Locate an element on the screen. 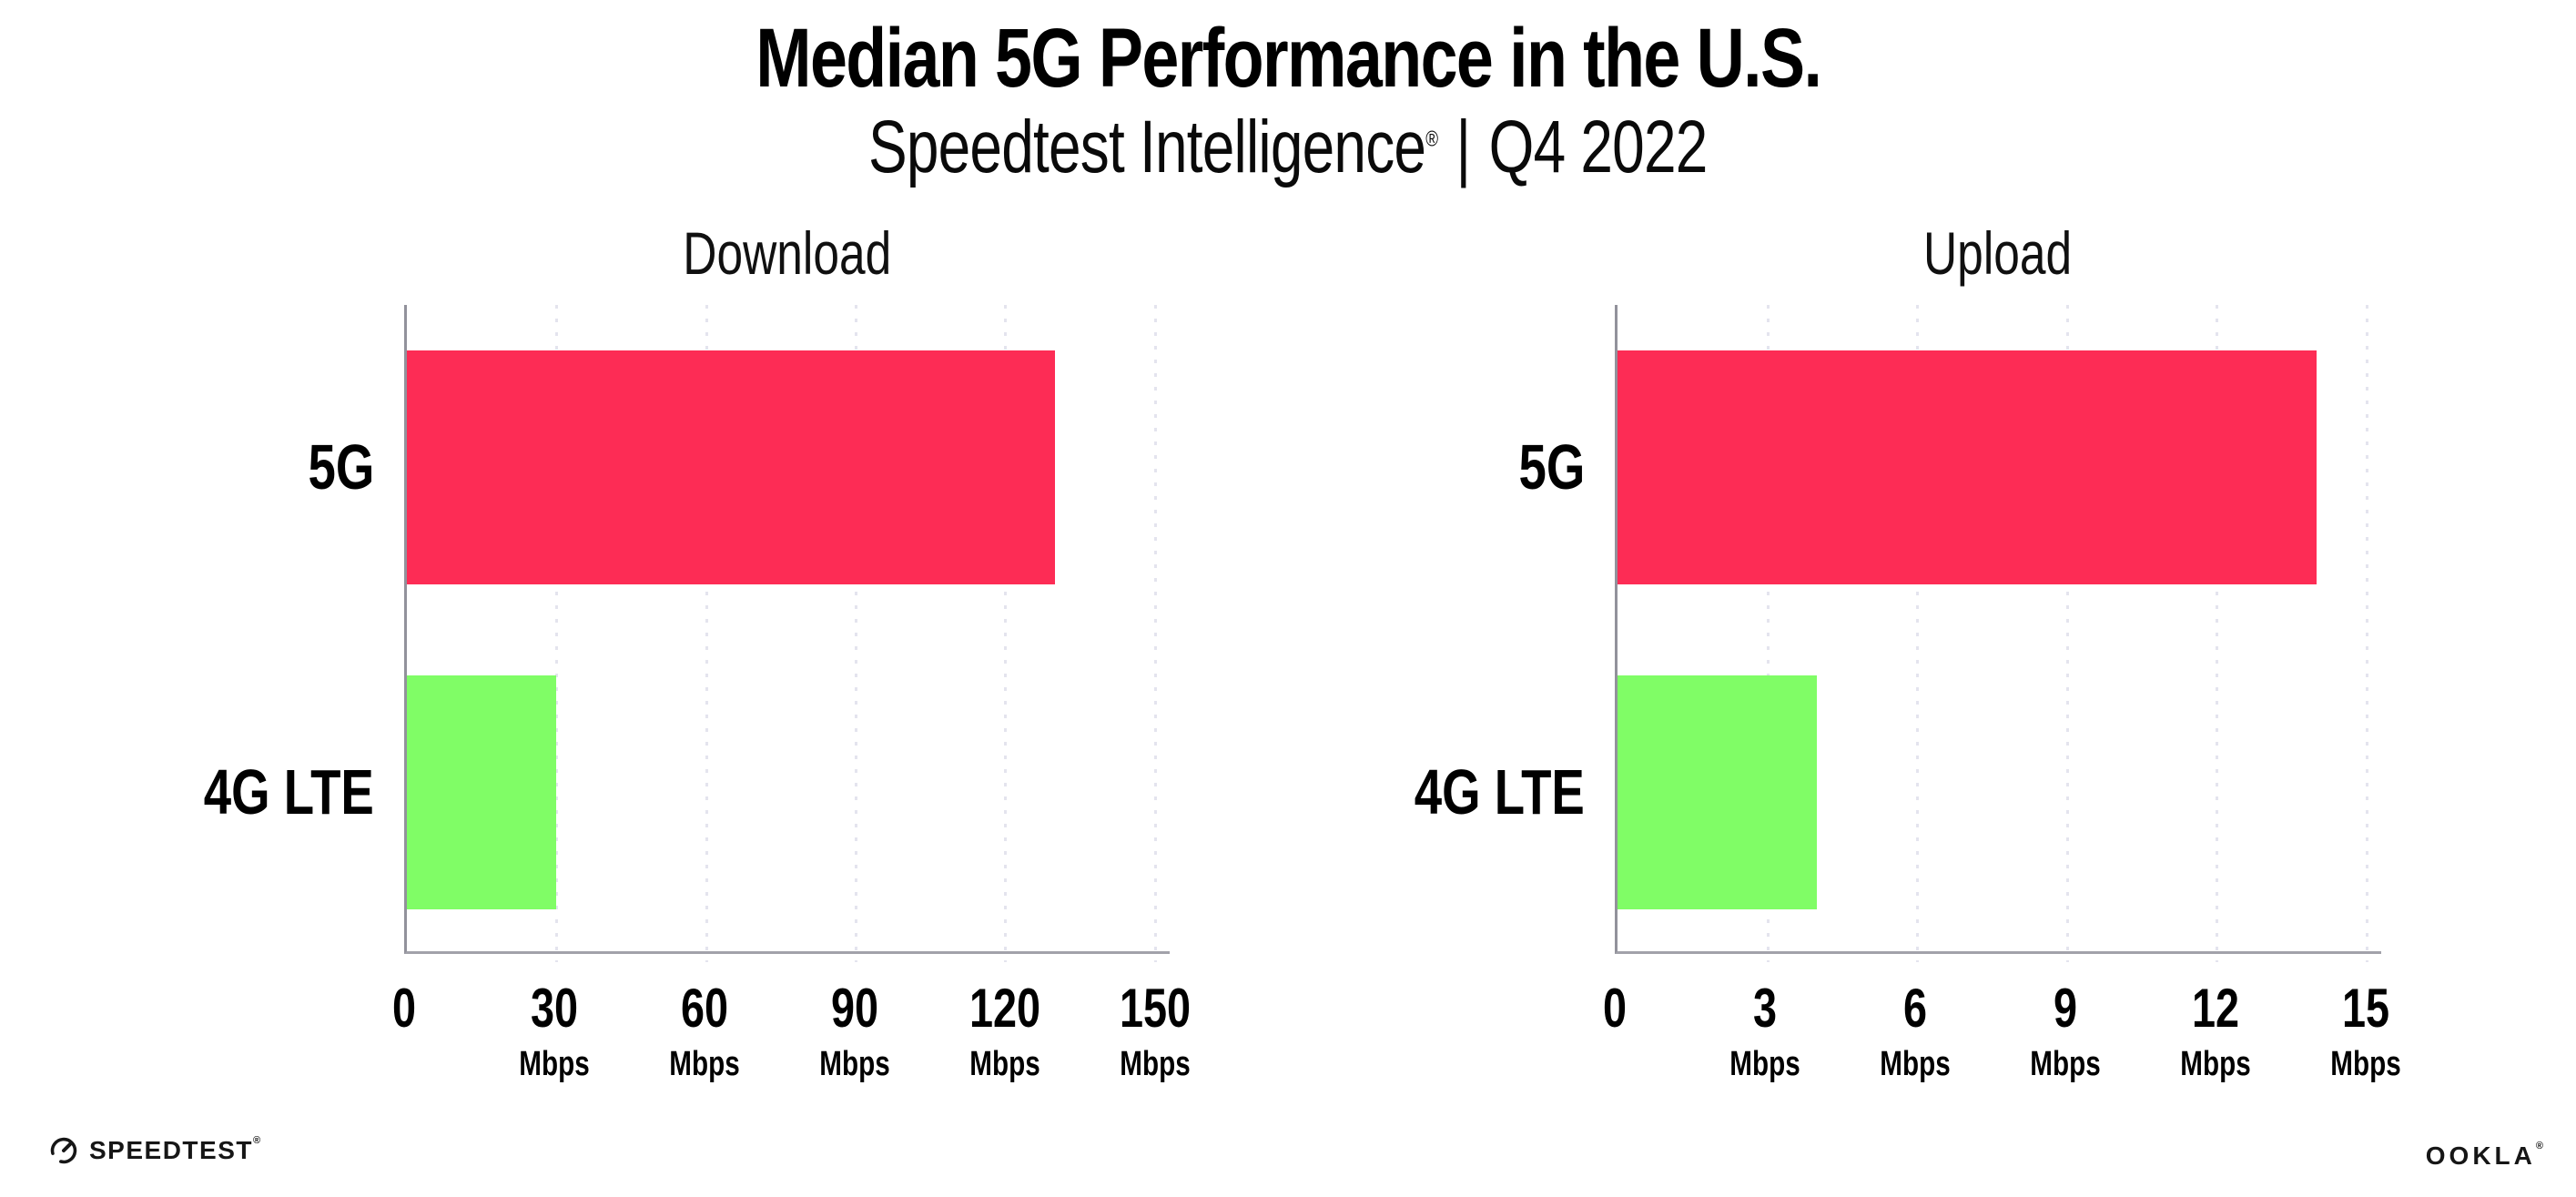  x-tick-value: 30 is located at coordinates (554, 1008).